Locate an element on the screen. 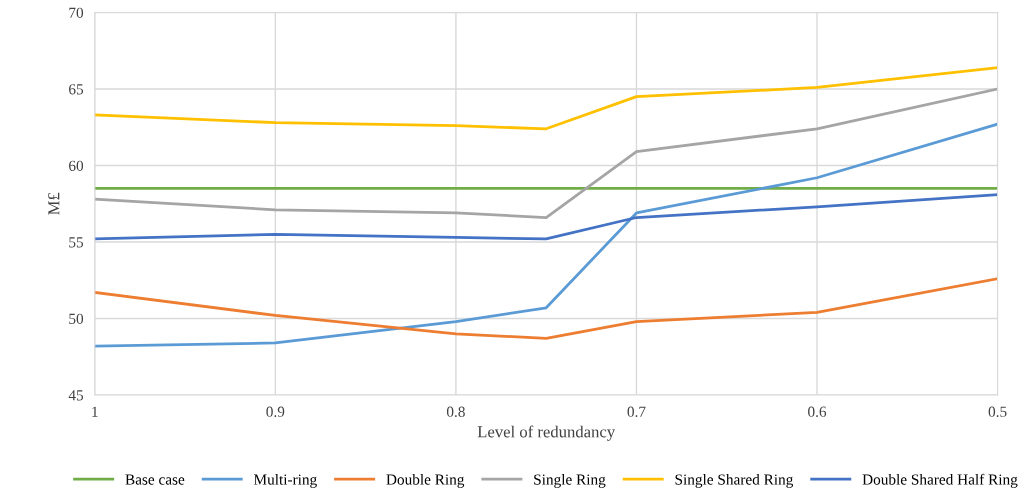 The height and width of the screenshot is (500, 1019). x-tick-label: 0.6 is located at coordinates (817, 411).